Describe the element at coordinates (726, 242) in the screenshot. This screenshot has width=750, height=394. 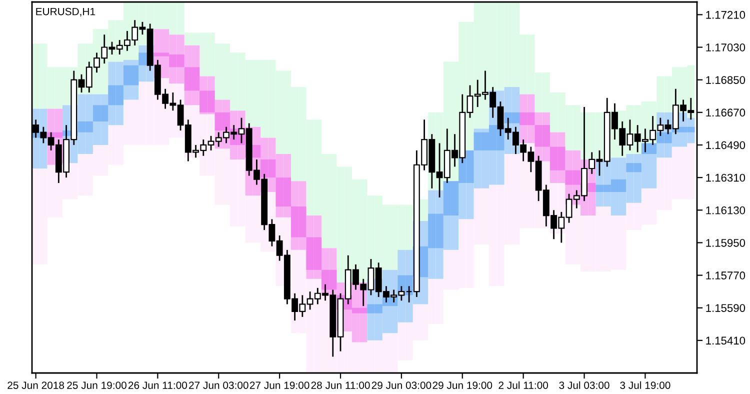
I see `y-tick-label: 1.15950` at that location.